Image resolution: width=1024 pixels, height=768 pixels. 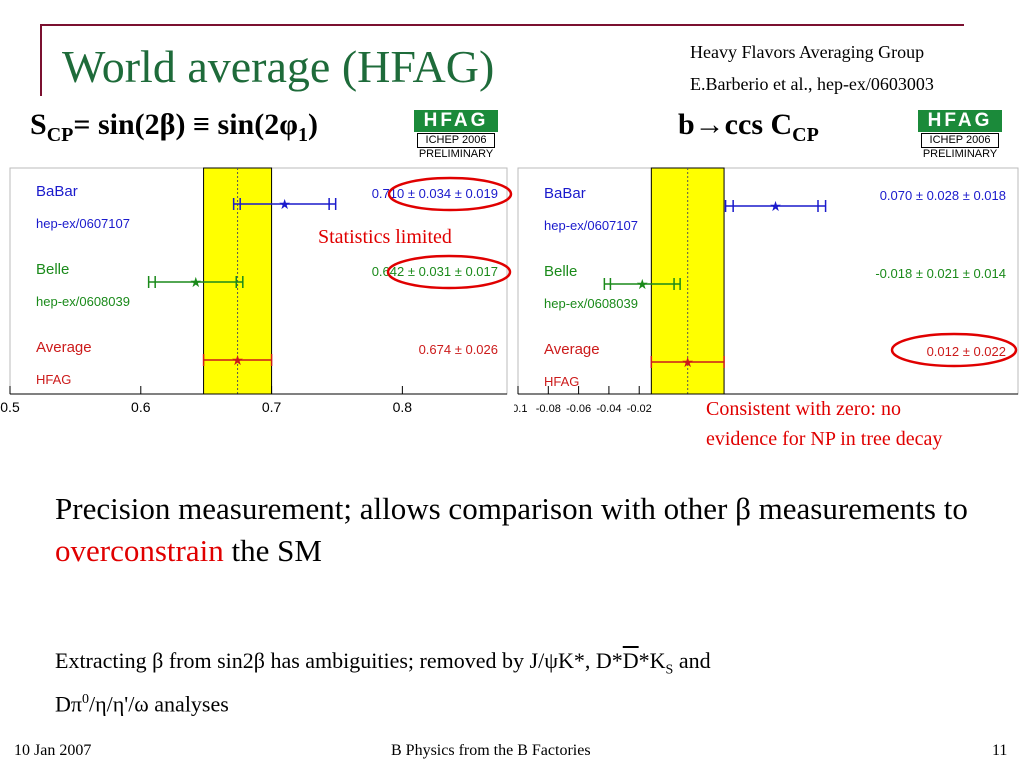 I want to click on x-tick-label: -0.06, so click(x=578, y=409).